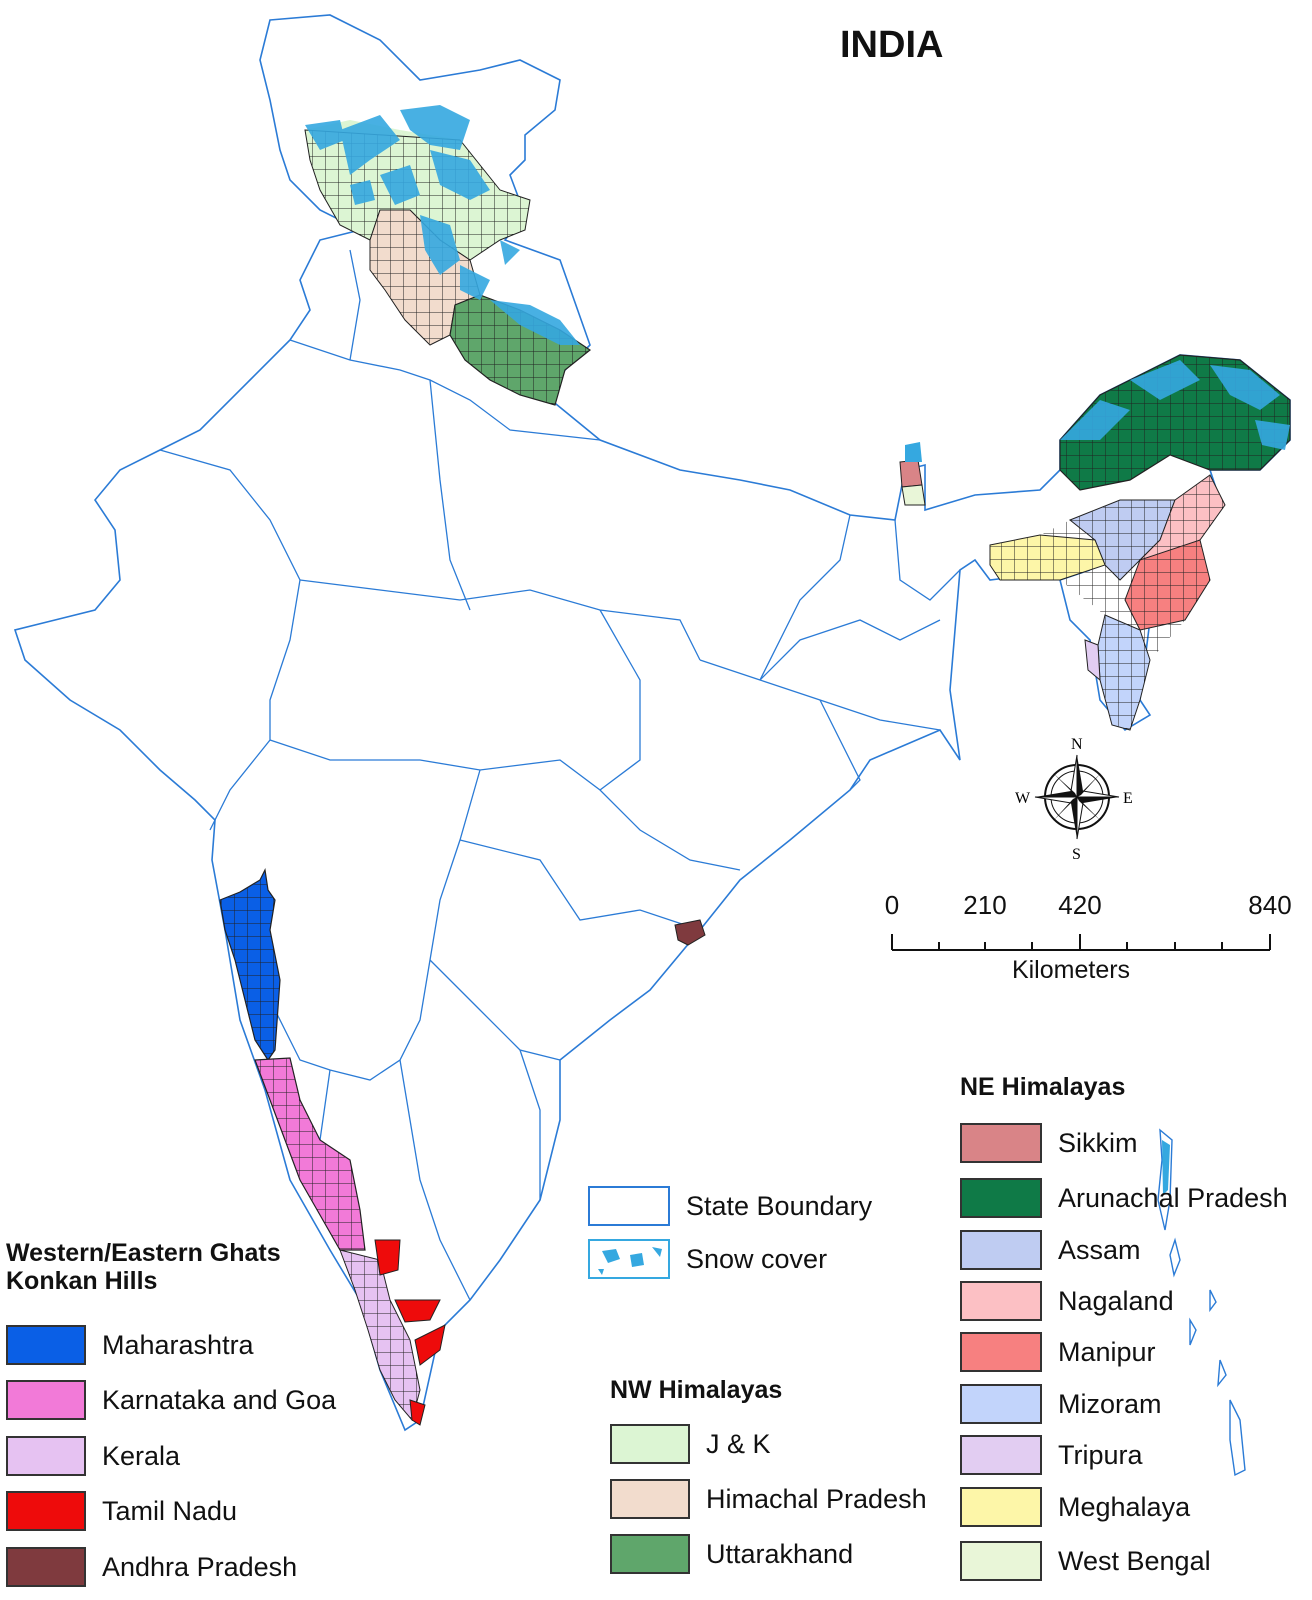  Describe the element at coordinates (178, 1344) in the screenshot. I see `legend-label-maharashtra: Maharashtra` at that location.